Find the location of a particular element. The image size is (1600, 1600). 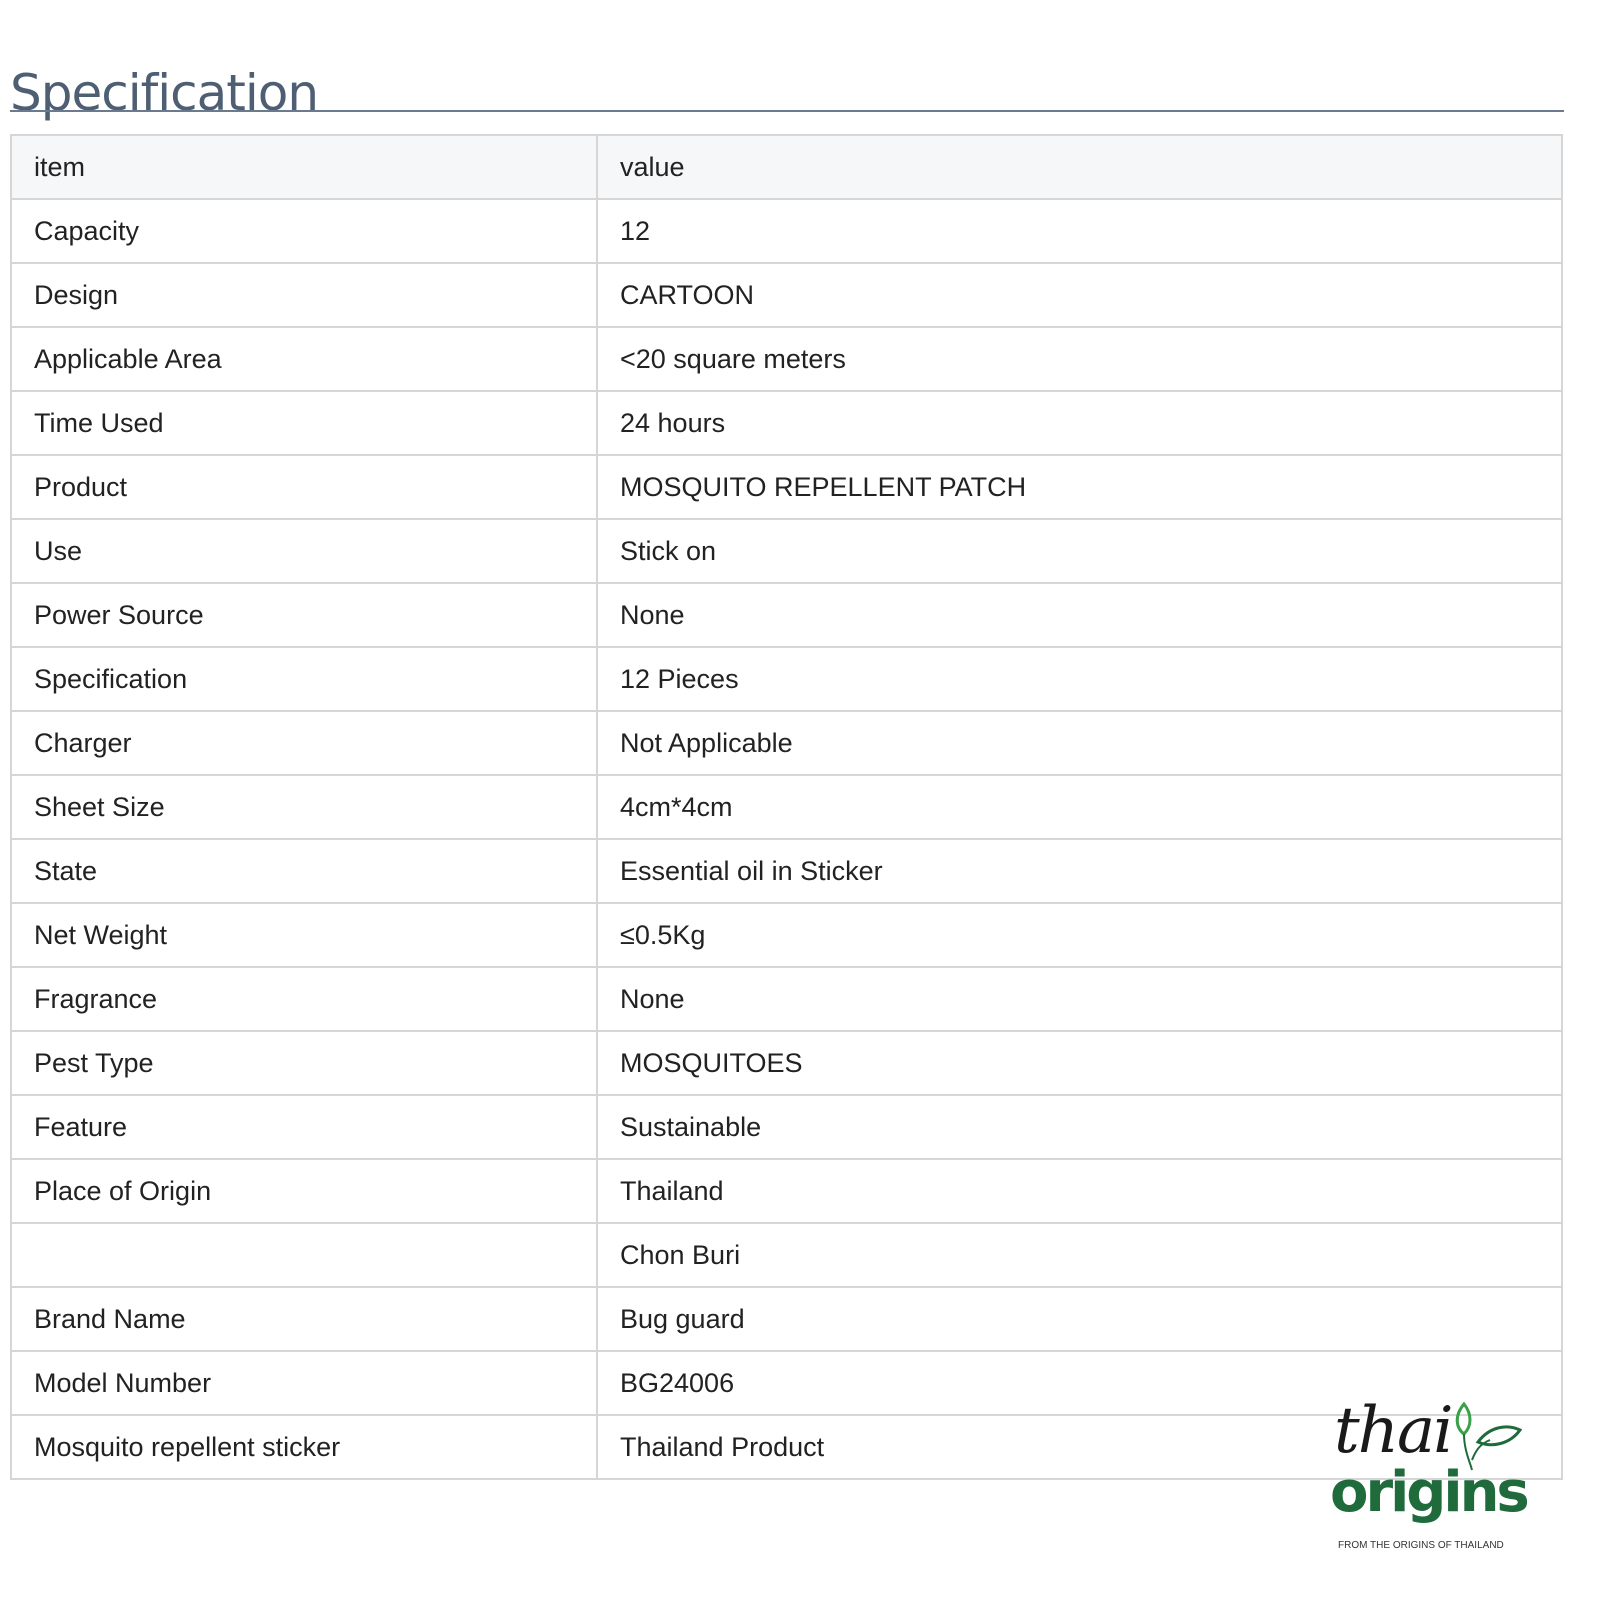

table-row: Design CARTOON is located at coordinates (786, 295).